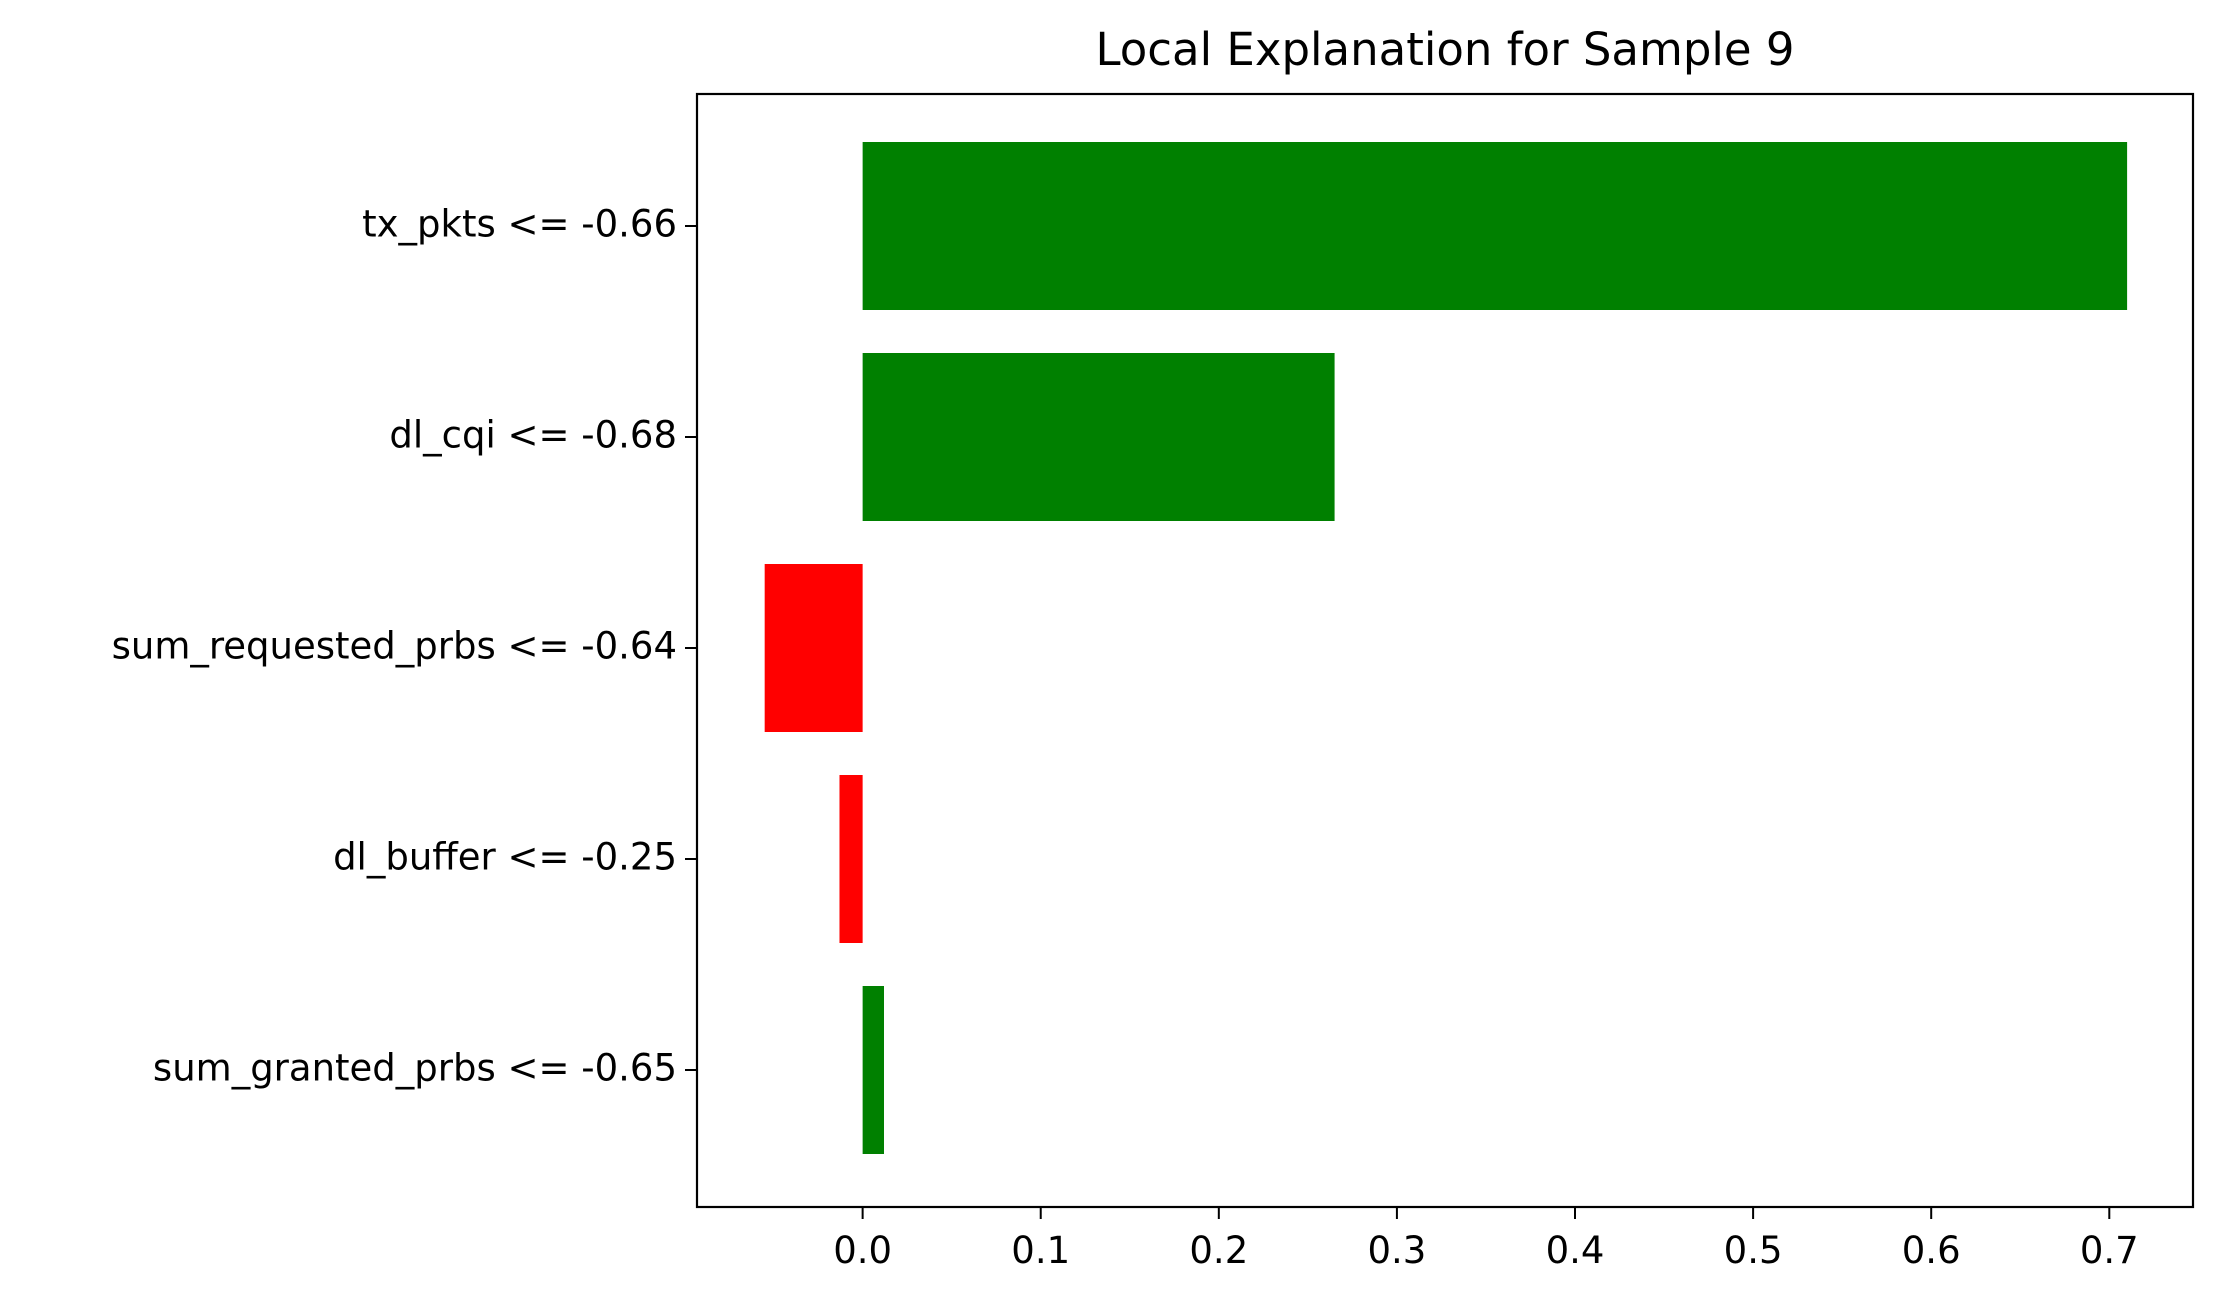 Image resolution: width=2213 pixels, height=1302 pixels. I want to click on y-tick-label: dl_cqi <= -0.68, so click(533, 435).